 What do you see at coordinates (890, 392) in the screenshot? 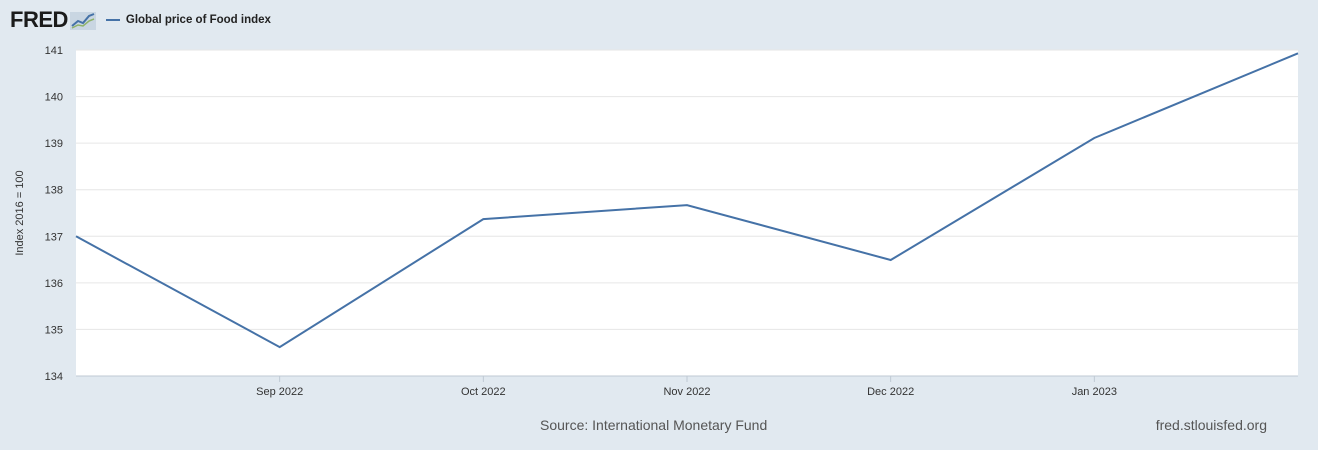
I see `x-tick-label: Dec 2022` at bounding box center [890, 392].